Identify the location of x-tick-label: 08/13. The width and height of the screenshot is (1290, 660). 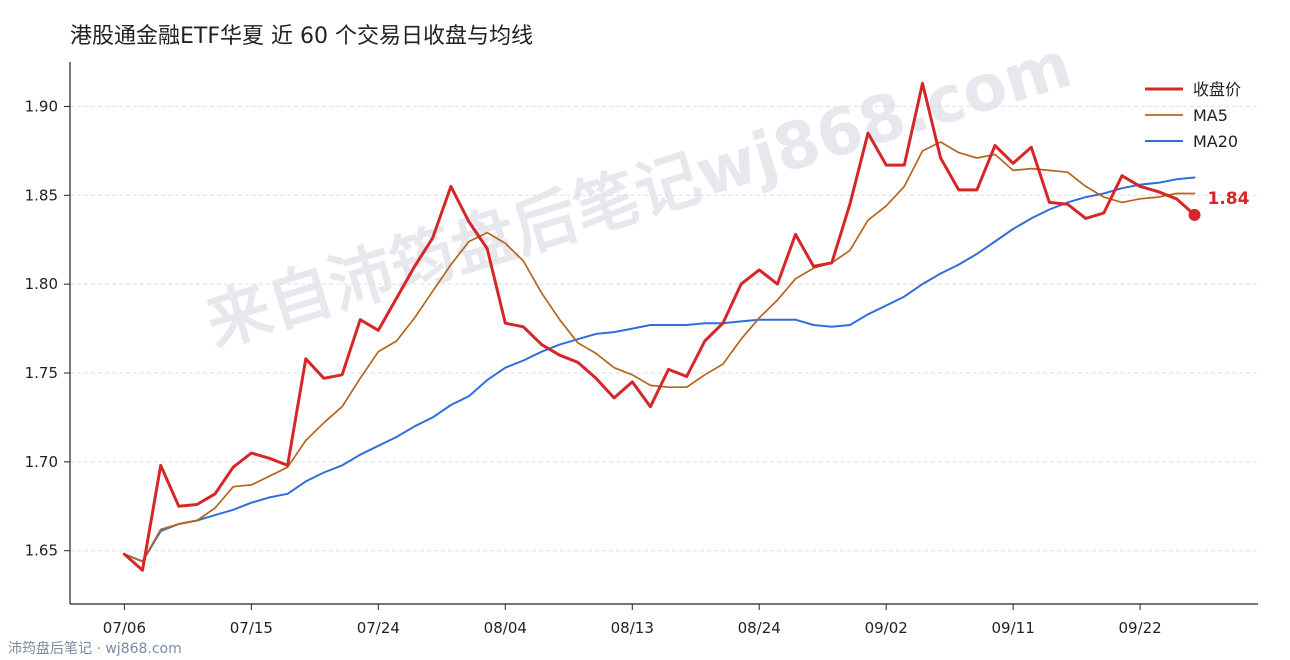
(632, 628).